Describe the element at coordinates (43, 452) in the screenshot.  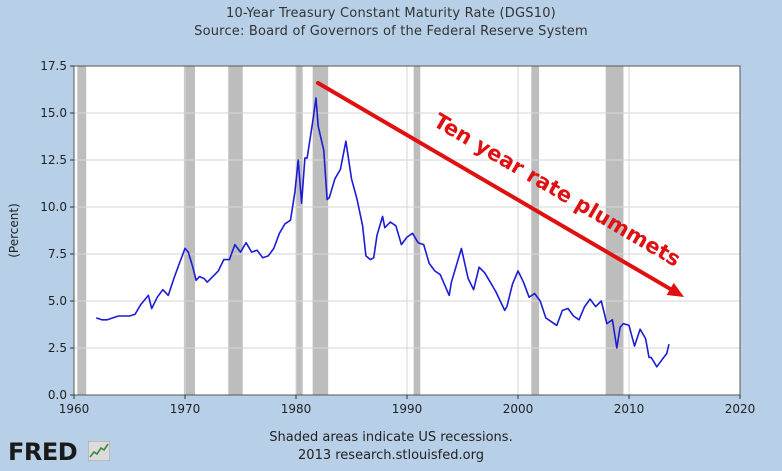
I see `fred-logo: FRED` at that location.